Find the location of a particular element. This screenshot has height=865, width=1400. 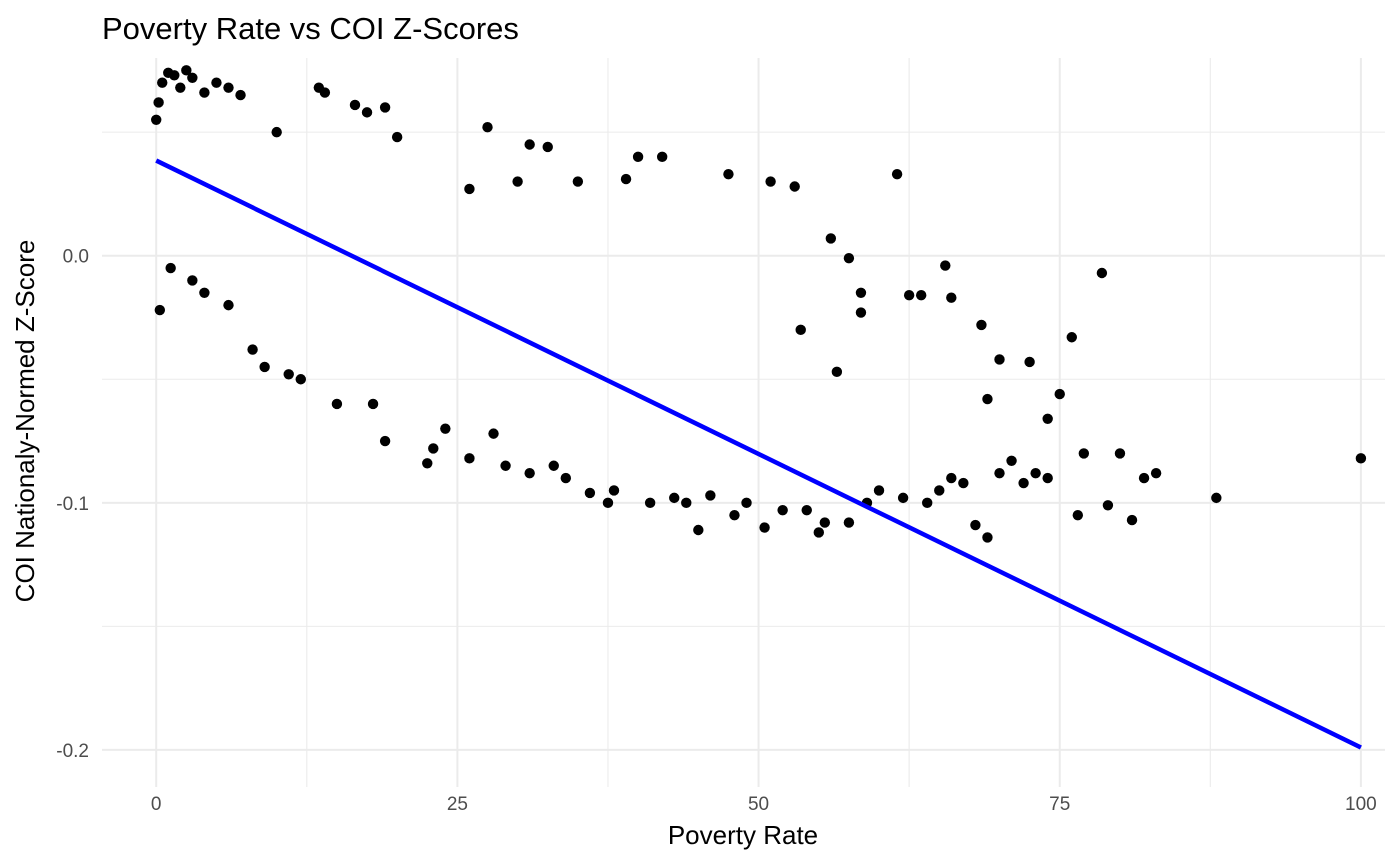

x-tick-label: 0 is located at coordinates (156, 804).